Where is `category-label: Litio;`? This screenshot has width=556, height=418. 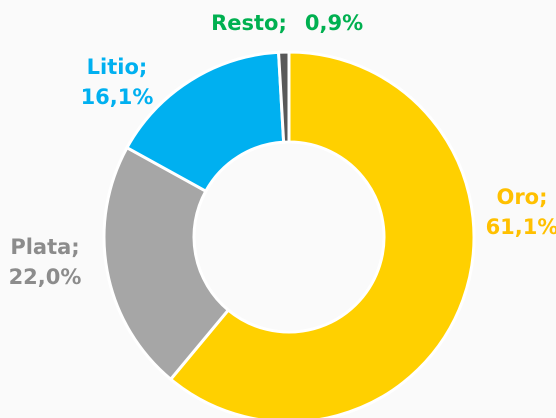
category-label: Litio; is located at coordinates (117, 67).